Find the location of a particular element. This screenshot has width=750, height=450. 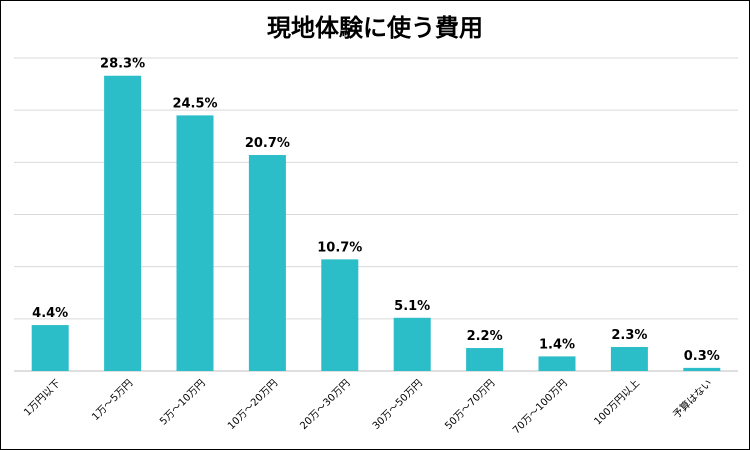

value-label: 28.3% is located at coordinates (122, 64).